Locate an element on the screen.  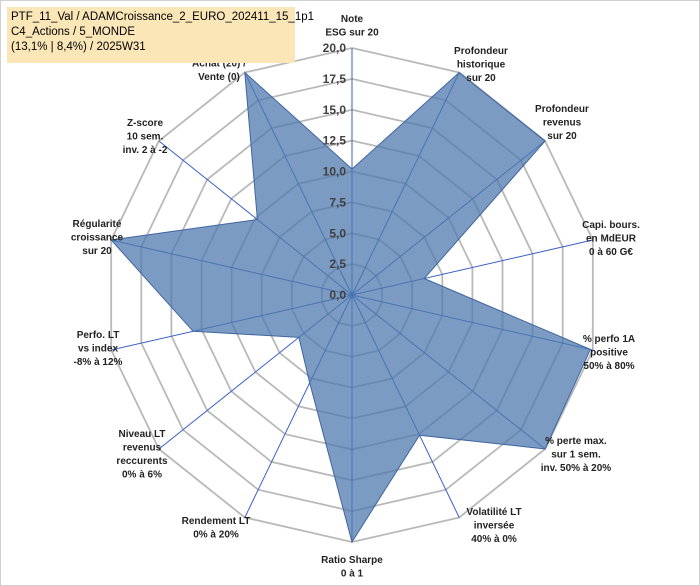
axis-label-2-line-1: revenus is located at coordinates (562, 123).